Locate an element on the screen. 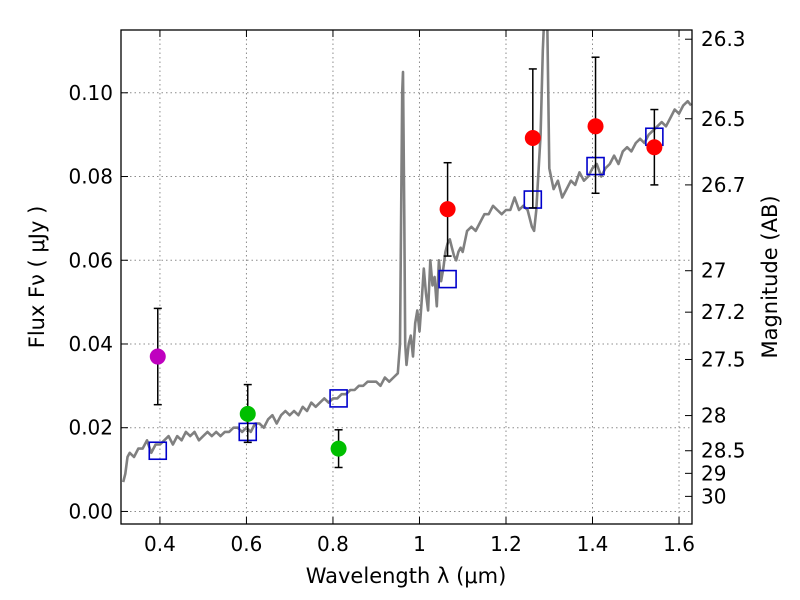  right-tick-label: 27.2 is located at coordinates (723, 312).